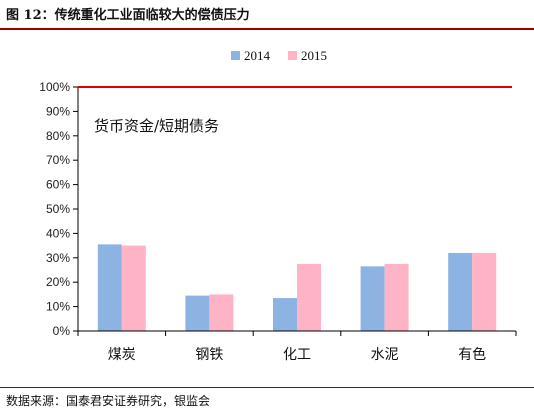 The width and height of the screenshot is (534, 415). What do you see at coordinates (297, 355) in the screenshot?
I see `x-category-label: 化工` at bounding box center [297, 355].